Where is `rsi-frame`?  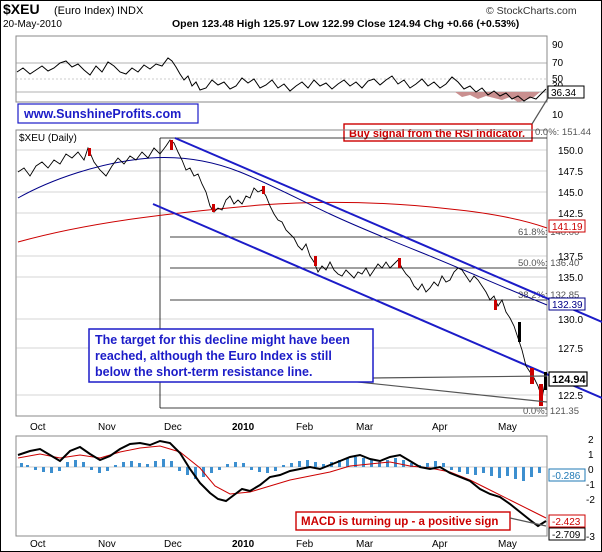
rsi-frame is located at coordinates (281, 69).